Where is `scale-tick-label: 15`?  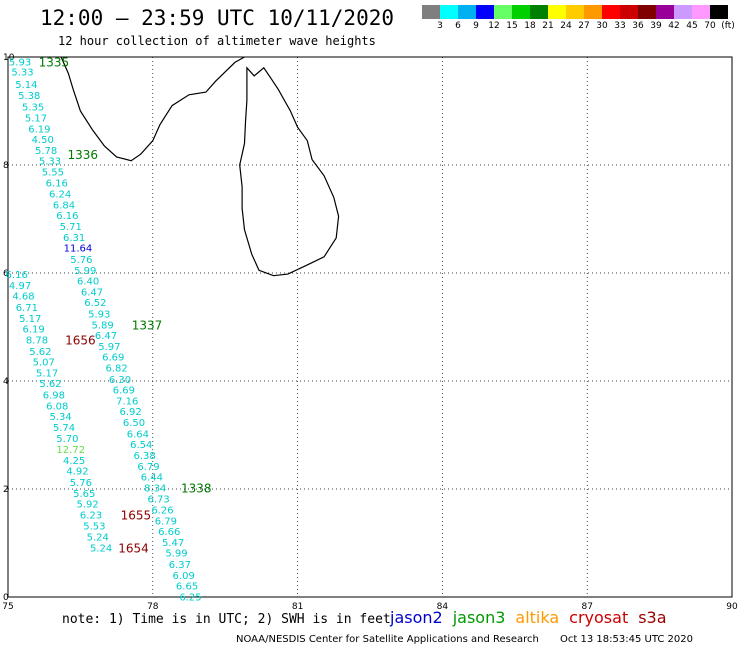
scale-tick-label: 15 is located at coordinates (512, 26).